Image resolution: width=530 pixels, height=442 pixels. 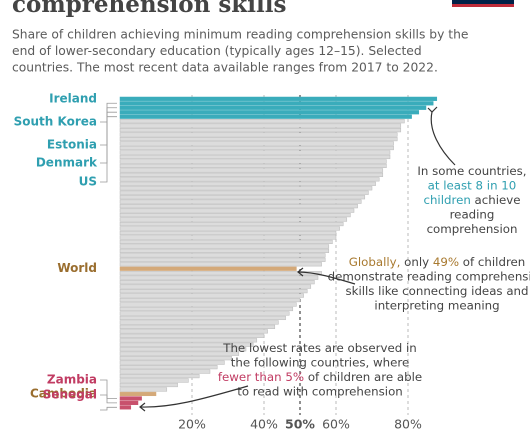 I want to click on annotation: interpreting meaning, so click(x=436, y=305).